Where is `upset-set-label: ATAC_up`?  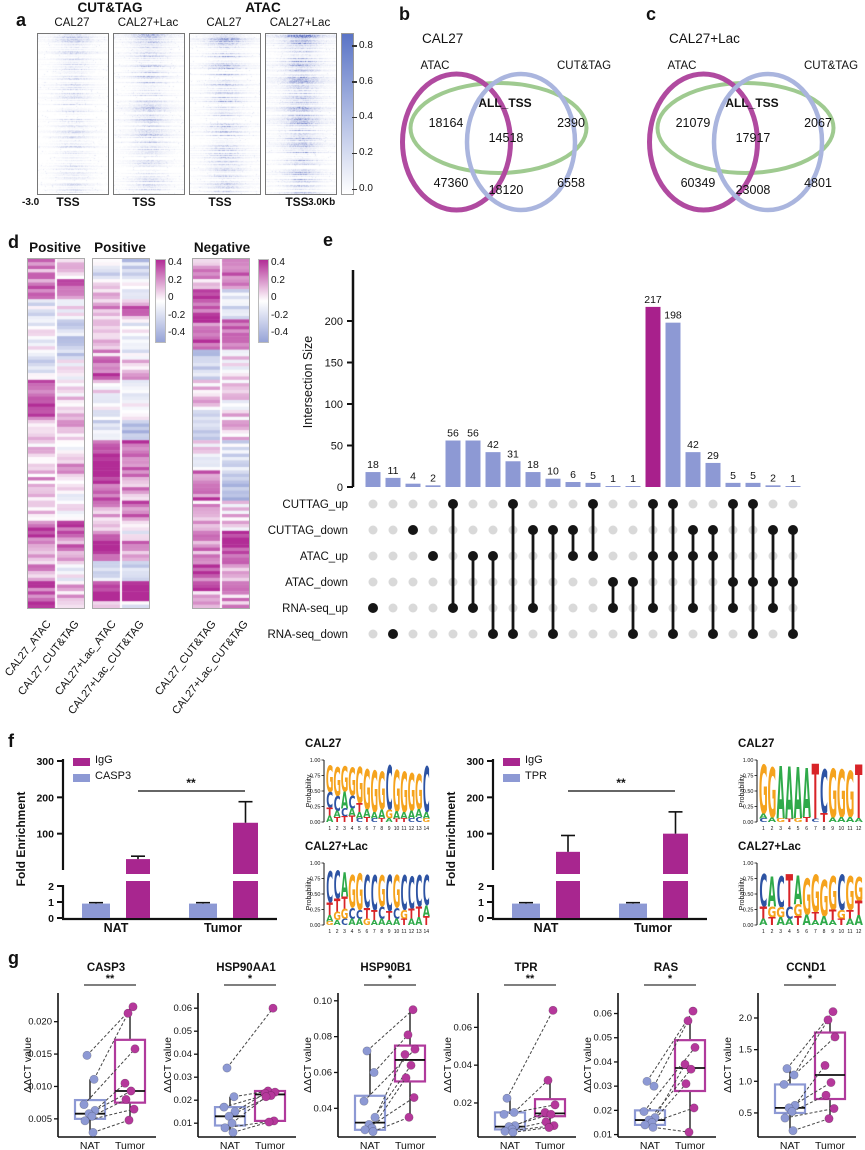
upset-set-label: ATAC_up is located at coordinates (324, 557).